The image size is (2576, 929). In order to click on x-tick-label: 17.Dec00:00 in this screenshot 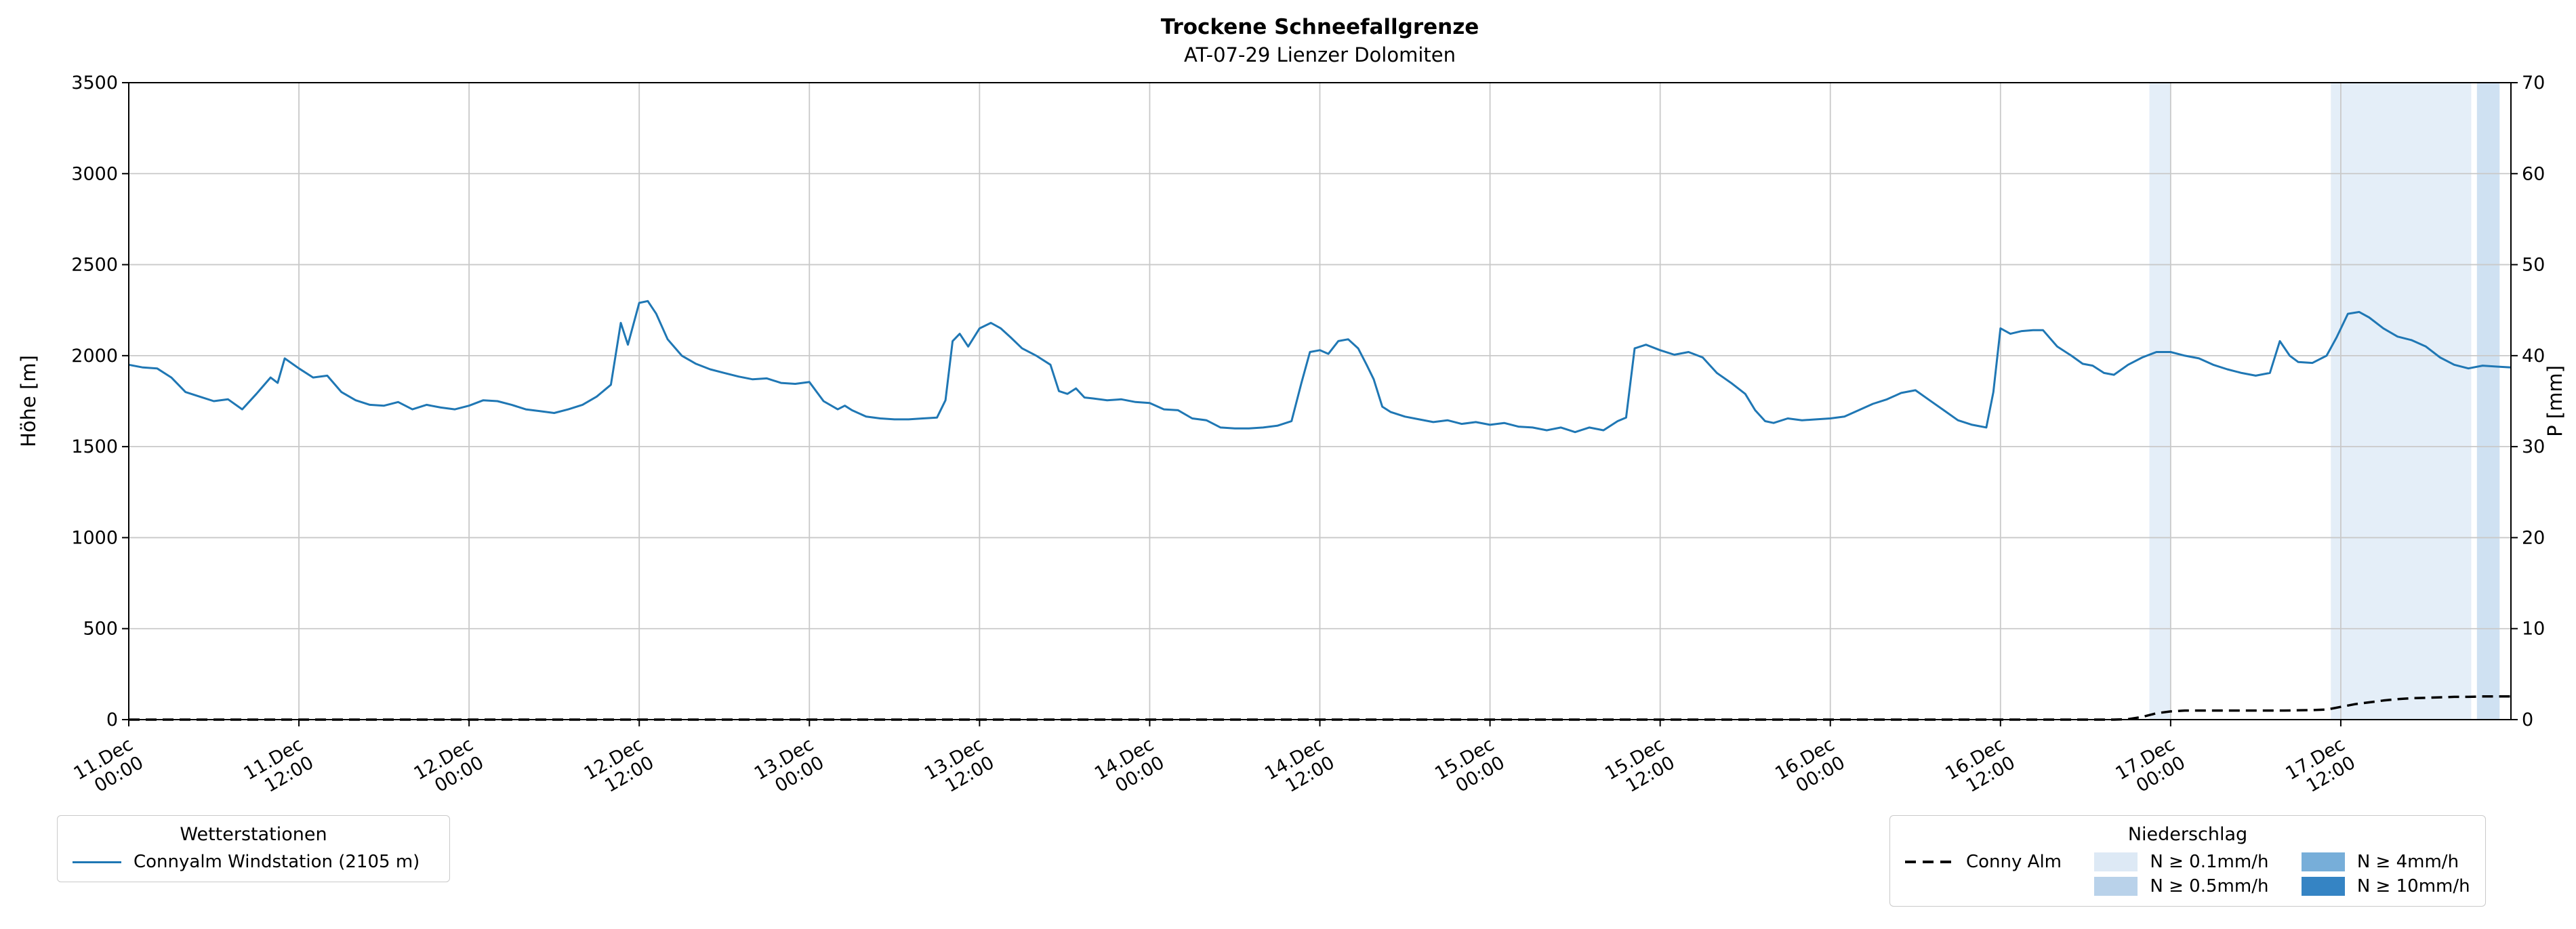, I will do `click(2150, 768)`.